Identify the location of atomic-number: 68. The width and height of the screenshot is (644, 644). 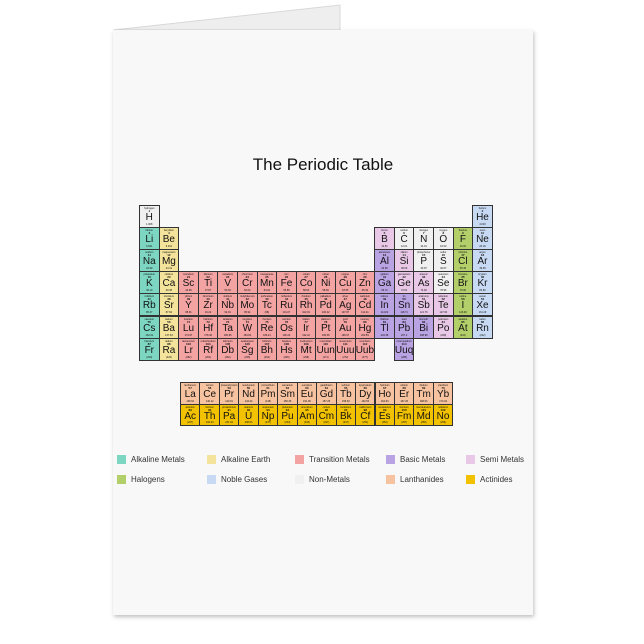
(404, 388).